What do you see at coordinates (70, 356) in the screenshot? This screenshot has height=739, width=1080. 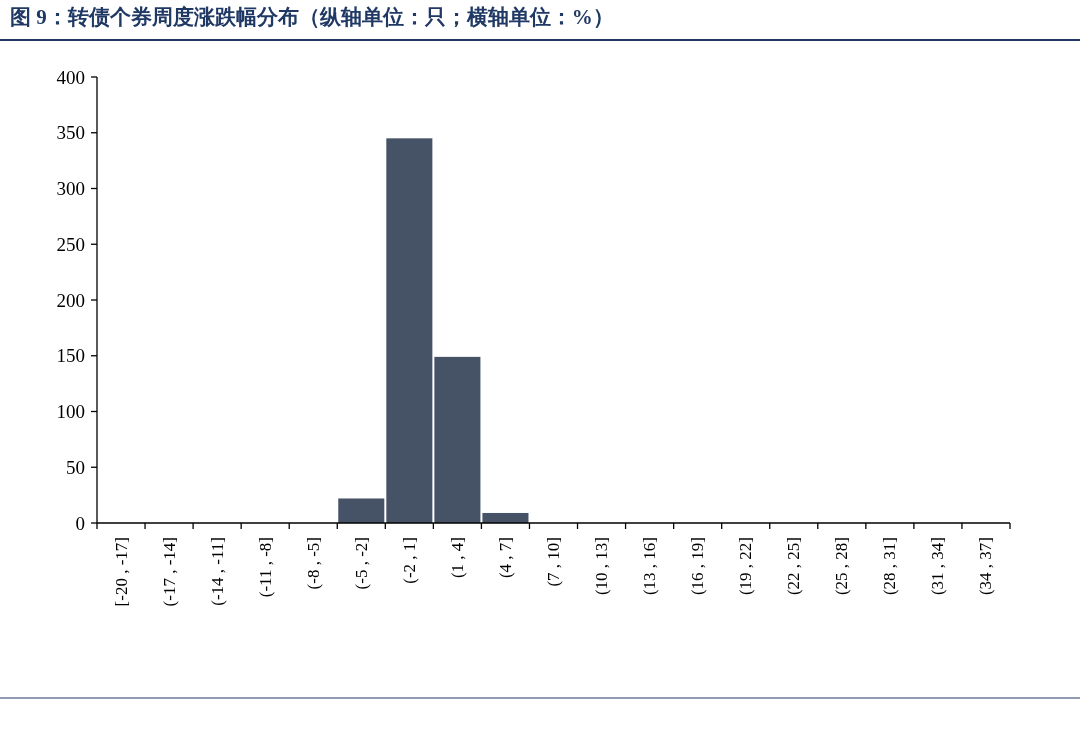 I see `y-tick-label: 150` at bounding box center [70, 356].